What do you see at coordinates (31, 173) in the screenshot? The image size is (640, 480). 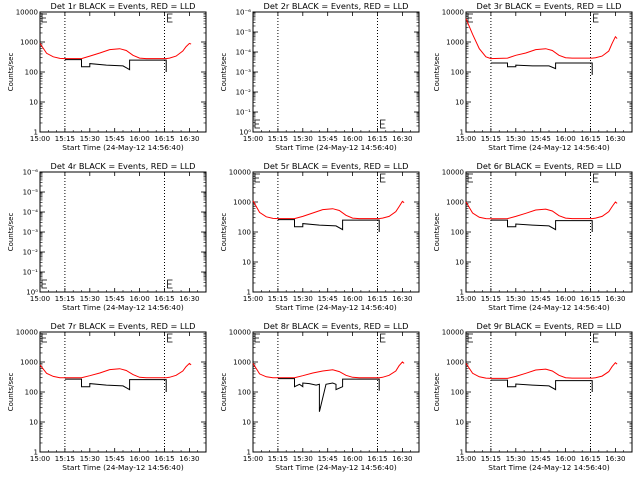 I see `y-tick-label: 10⁻⁶` at bounding box center [31, 173].